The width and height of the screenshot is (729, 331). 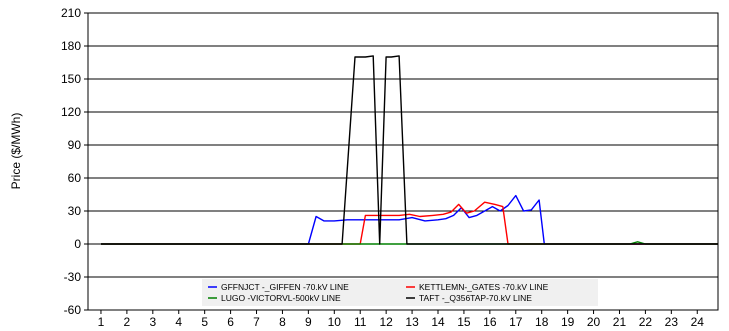 I want to click on x-tick-label-20: 20, so click(x=594, y=322).